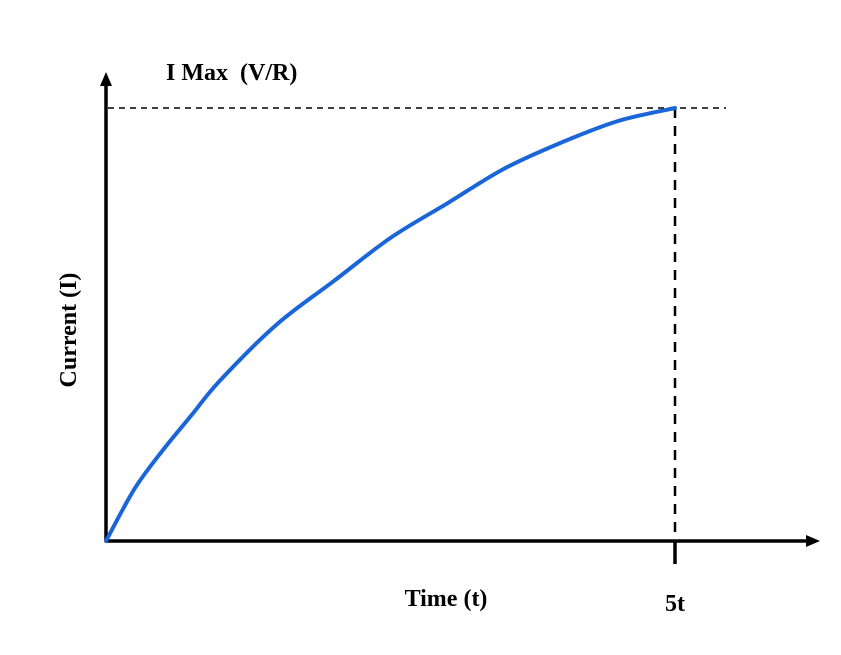 The width and height of the screenshot is (841, 655). What do you see at coordinates (813, 541) in the screenshot?
I see `x-axis-arrowhead` at bounding box center [813, 541].